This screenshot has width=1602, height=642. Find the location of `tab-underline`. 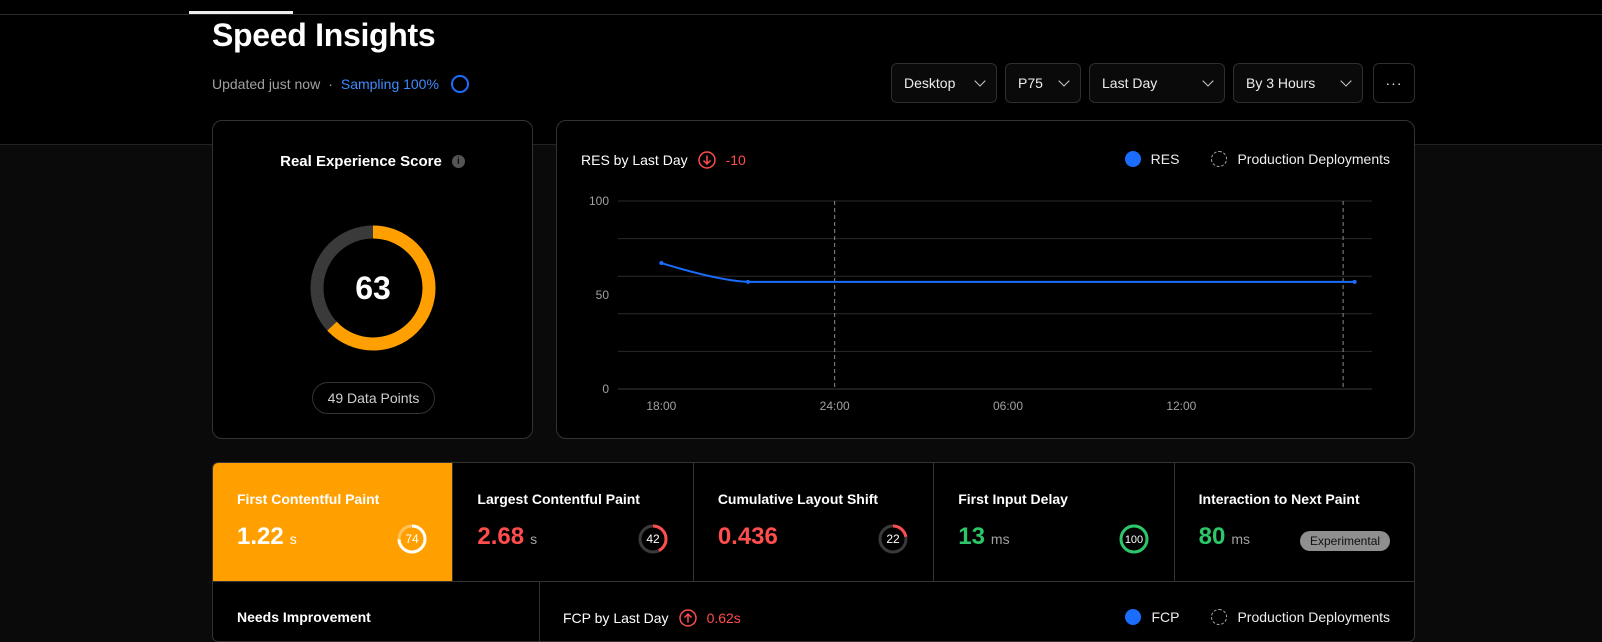

tab-underline is located at coordinates (801, 14).